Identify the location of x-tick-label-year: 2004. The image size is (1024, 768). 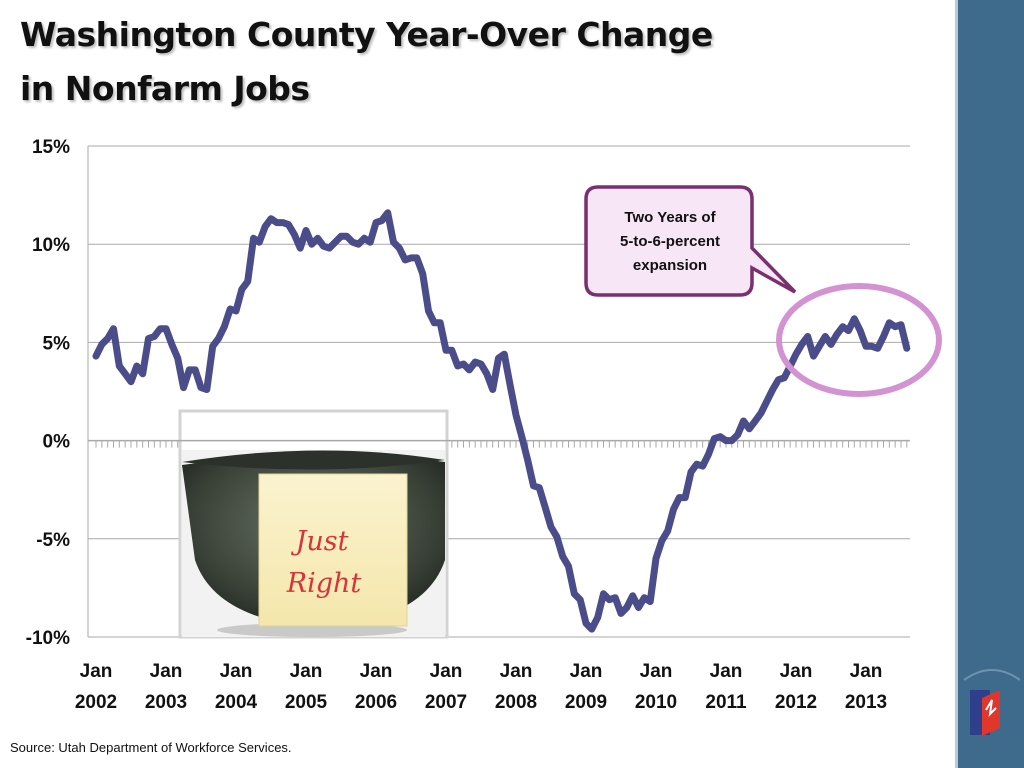
(236, 702).